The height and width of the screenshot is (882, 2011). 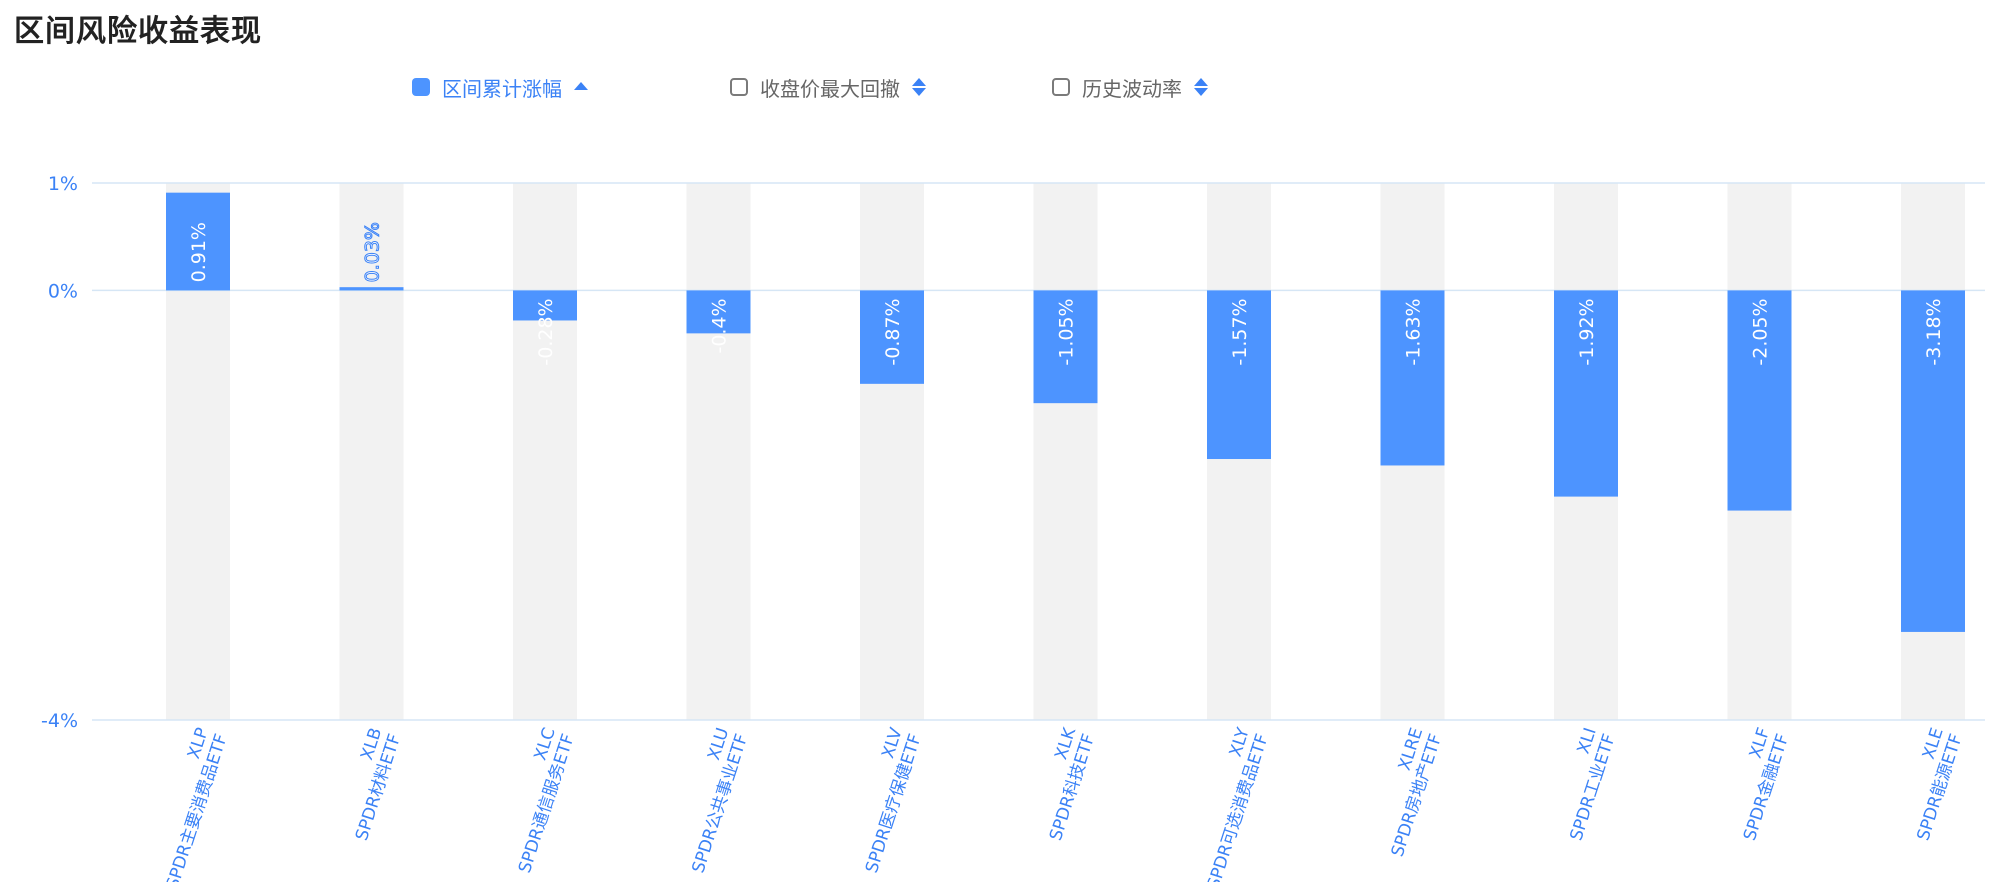 I want to click on x-category-label: XLCSPDR通信服务ETF, so click(x=537, y=800).